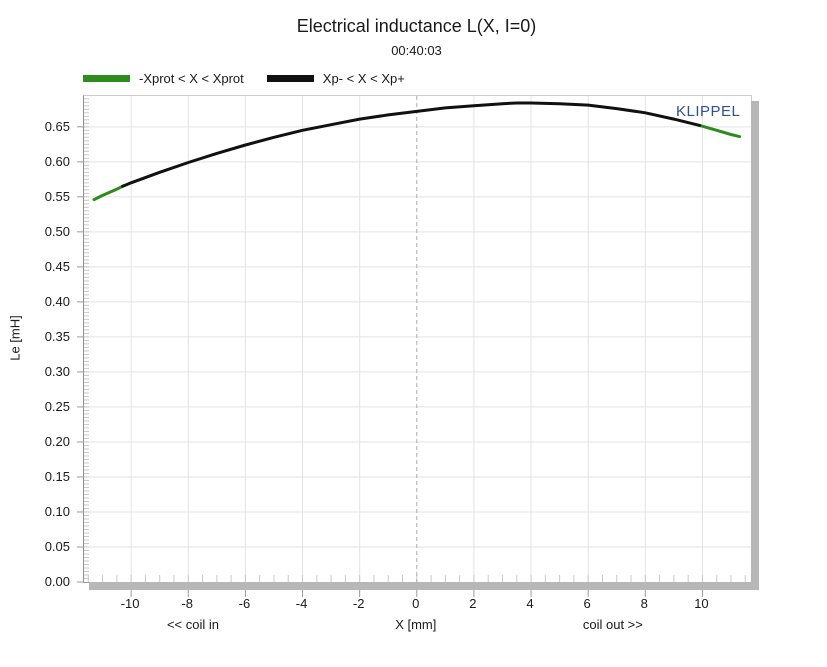 The image size is (827, 667). What do you see at coordinates (473, 603) in the screenshot?
I see `x-tick-label: 2` at bounding box center [473, 603].